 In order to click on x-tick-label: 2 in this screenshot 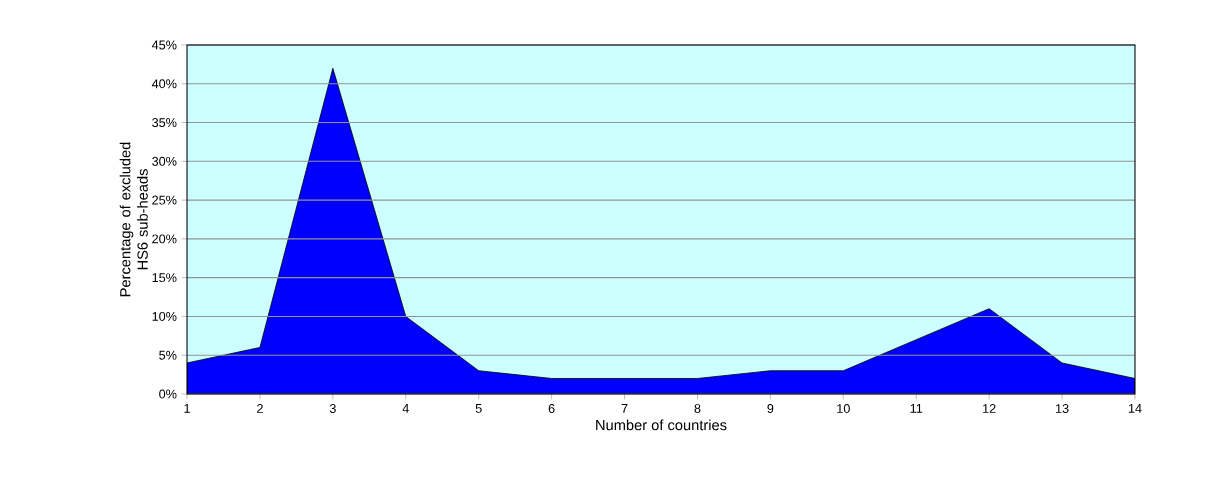, I will do `click(260, 408)`.